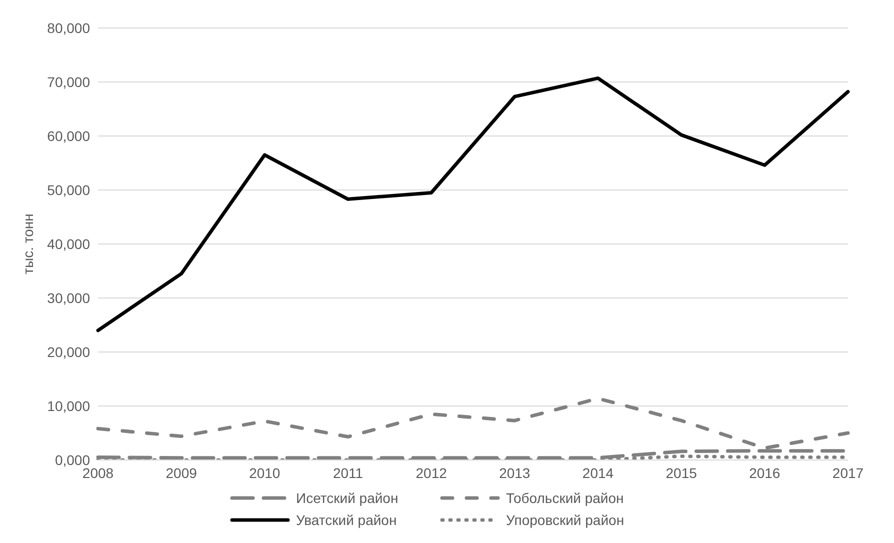 Image resolution: width=894 pixels, height=543 pixels. Describe the element at coordinates (565, 498) in the screenshot. I see `legend-label: Тобольский район` at that location.